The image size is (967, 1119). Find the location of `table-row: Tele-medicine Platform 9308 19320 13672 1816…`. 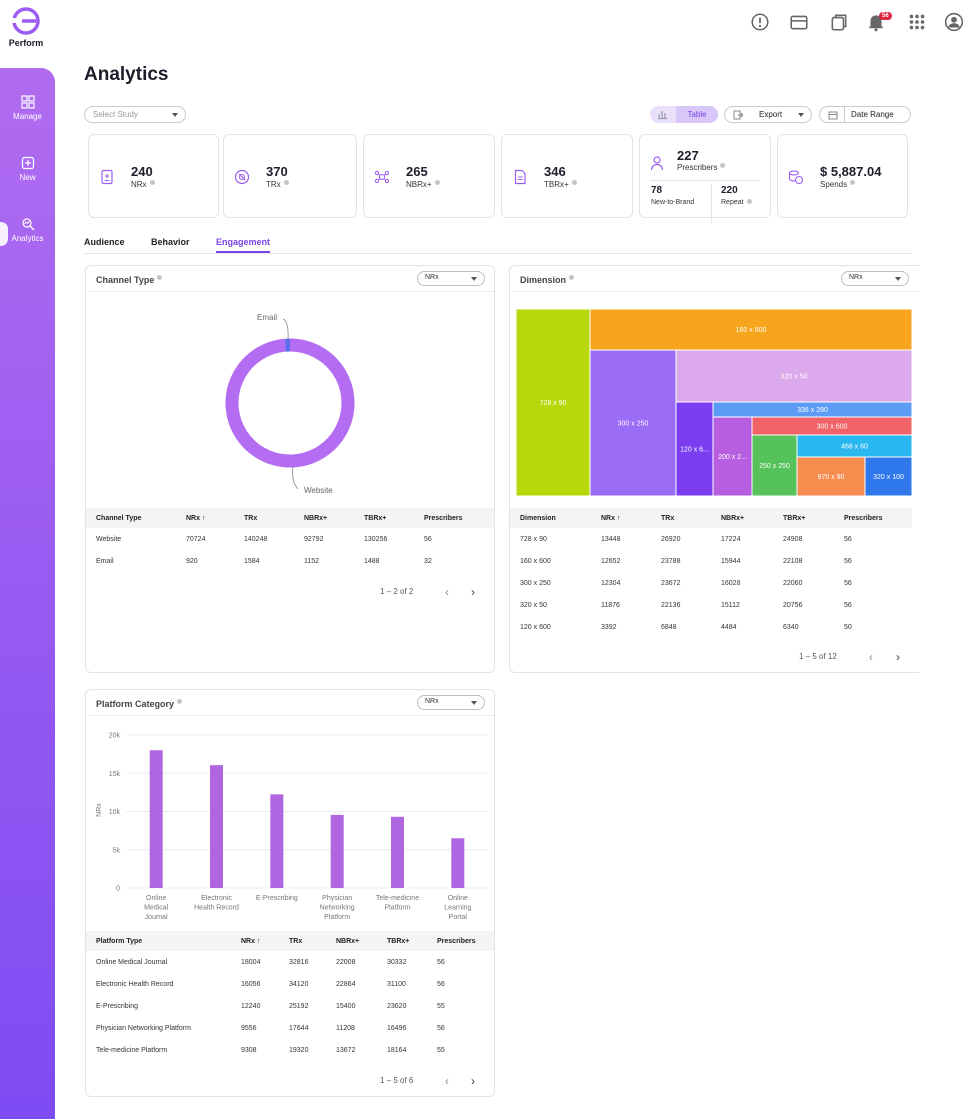

table-row: Tele-medicine Platform 9308 19320 13672 1816… is located at coordinates (290, 1050).